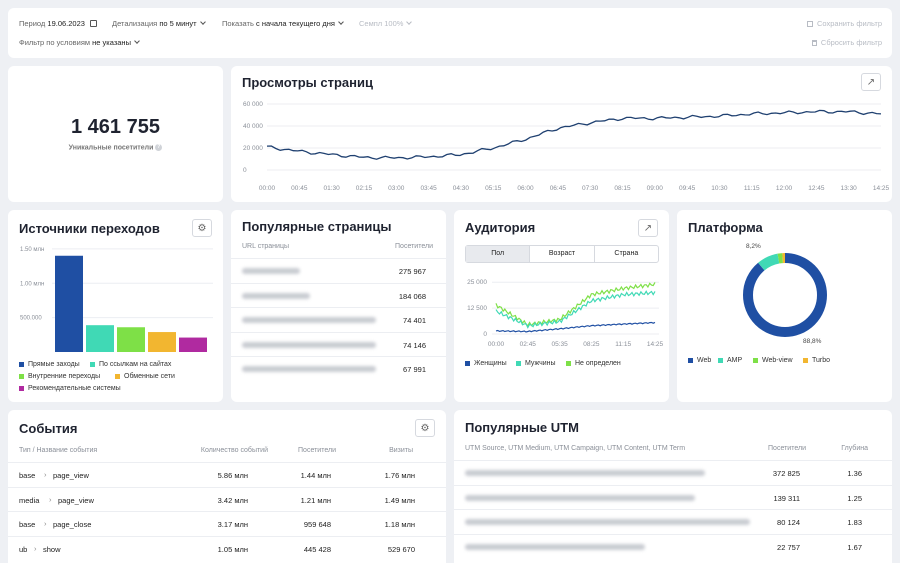 This screenshot has width=900, height=563. Describe the element at coordinates (299, 188) in the screenshot. I see `x-tick-label: 00:45` at that location.